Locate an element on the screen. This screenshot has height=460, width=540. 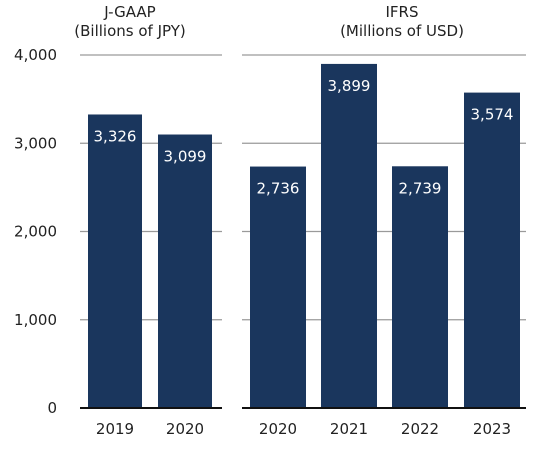
y-tick-label: 2,000 is located at coordinates (35, 232).